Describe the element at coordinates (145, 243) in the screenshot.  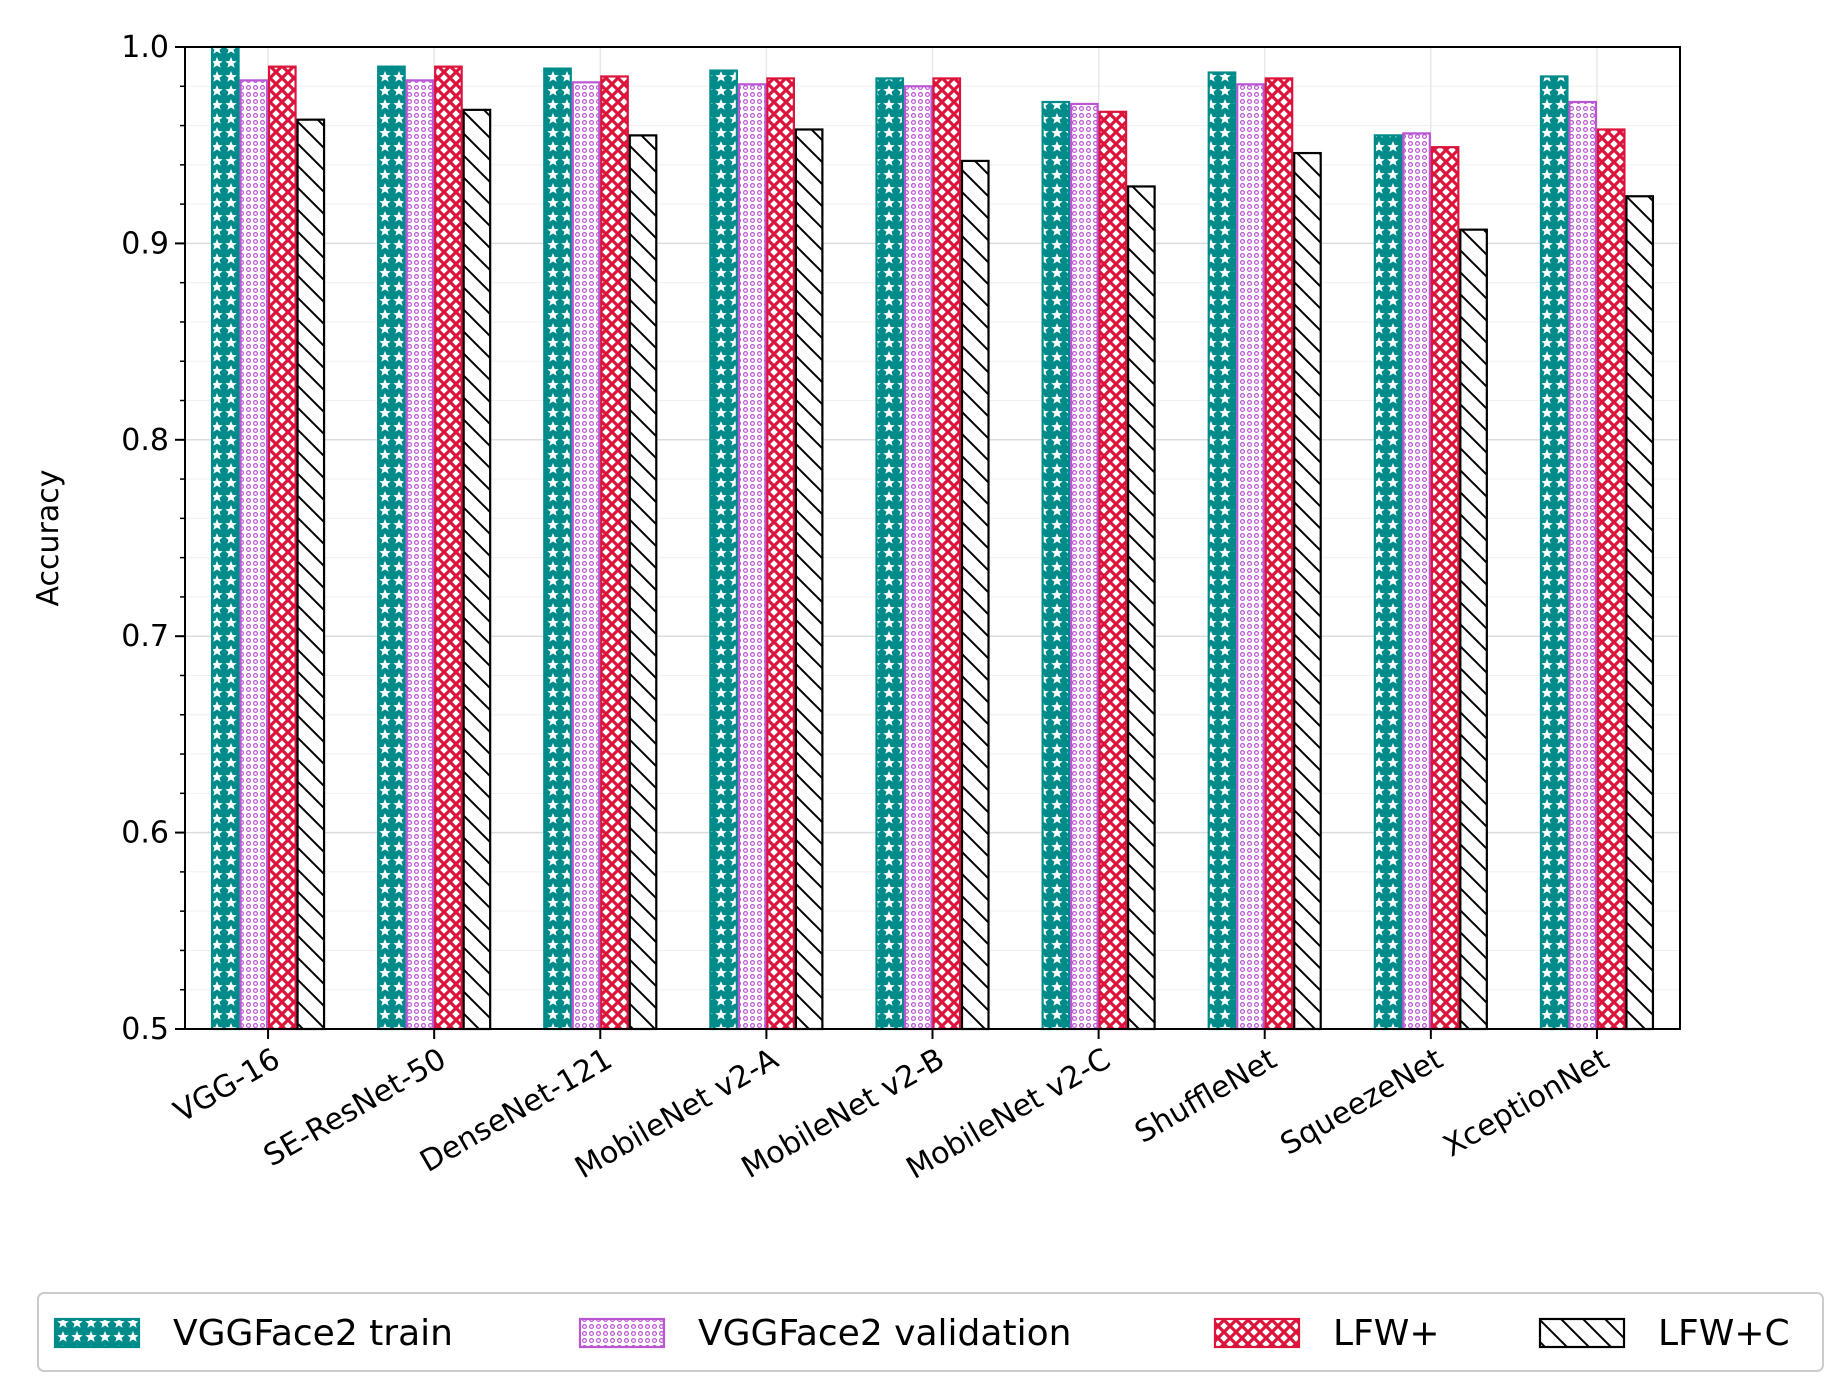
I see `y-tick-label: 0.9` at that location.